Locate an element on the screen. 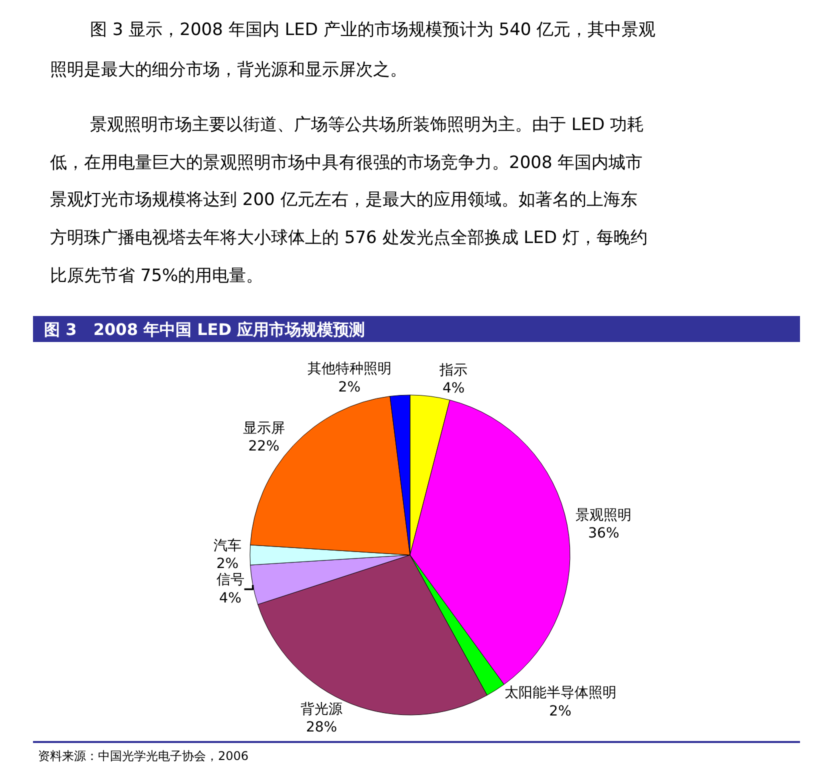  text: 资料来源：中国光学光电子协会，2006 is located at coordinates (143, 756).